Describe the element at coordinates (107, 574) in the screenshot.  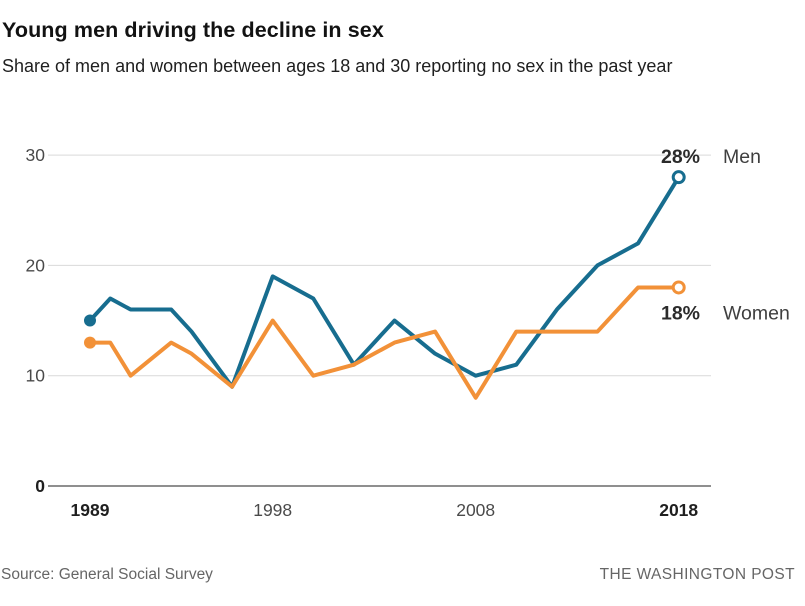
I see `source-note: Source: General Social Survey` at that location.